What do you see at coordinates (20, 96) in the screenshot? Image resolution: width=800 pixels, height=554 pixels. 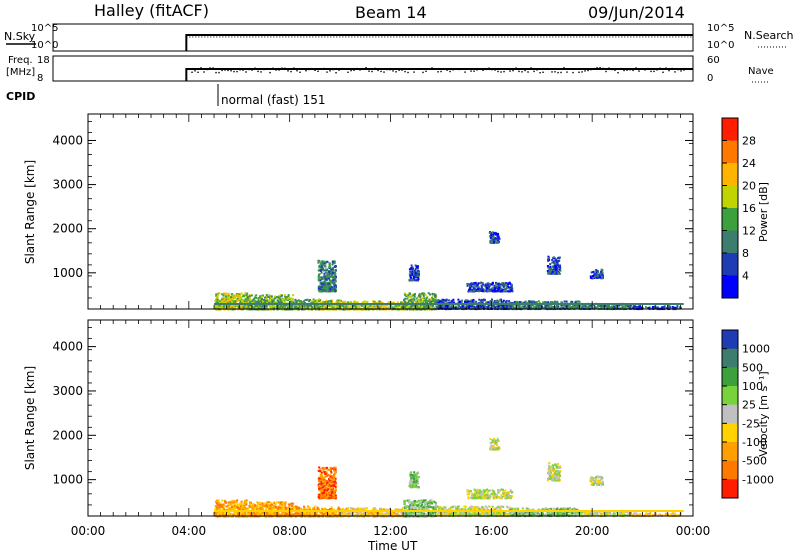 I see `cpid-label: CPID` at bounding box center [20, 96].